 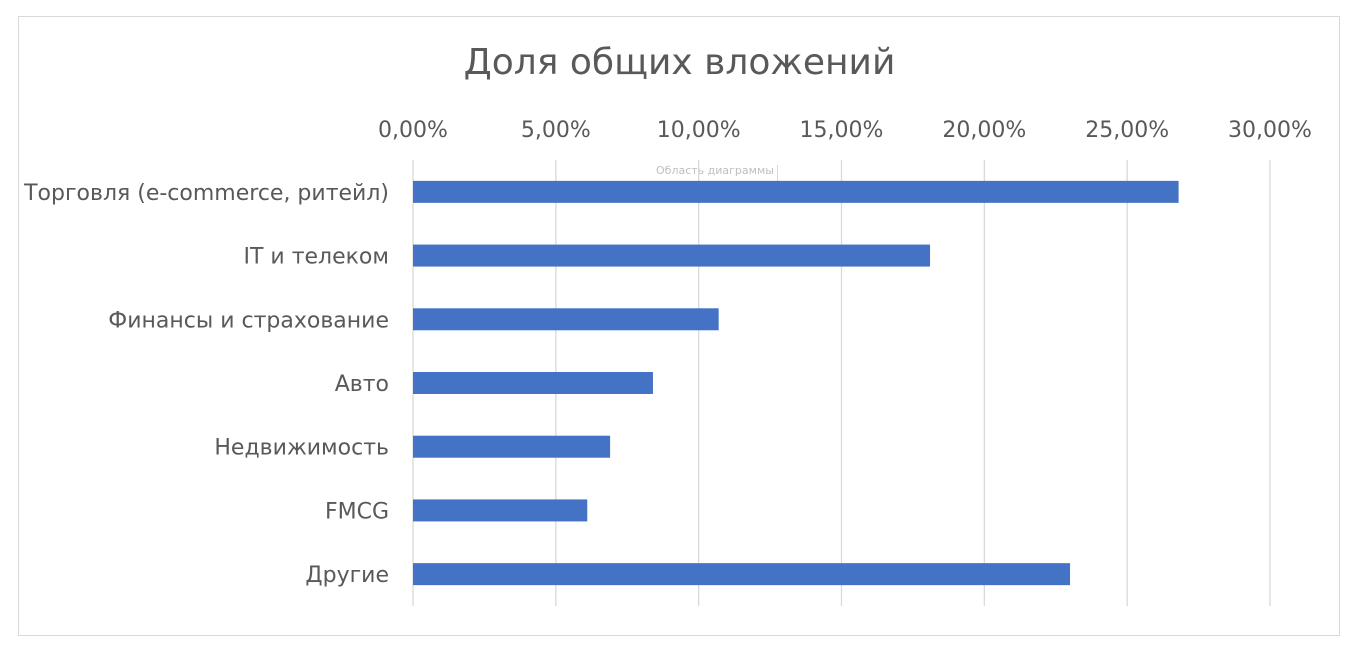 What do you see at coordinates (316, 257) in the screenshot?
I see `category-label: IT и телеком` at bounding box center [316, 257].